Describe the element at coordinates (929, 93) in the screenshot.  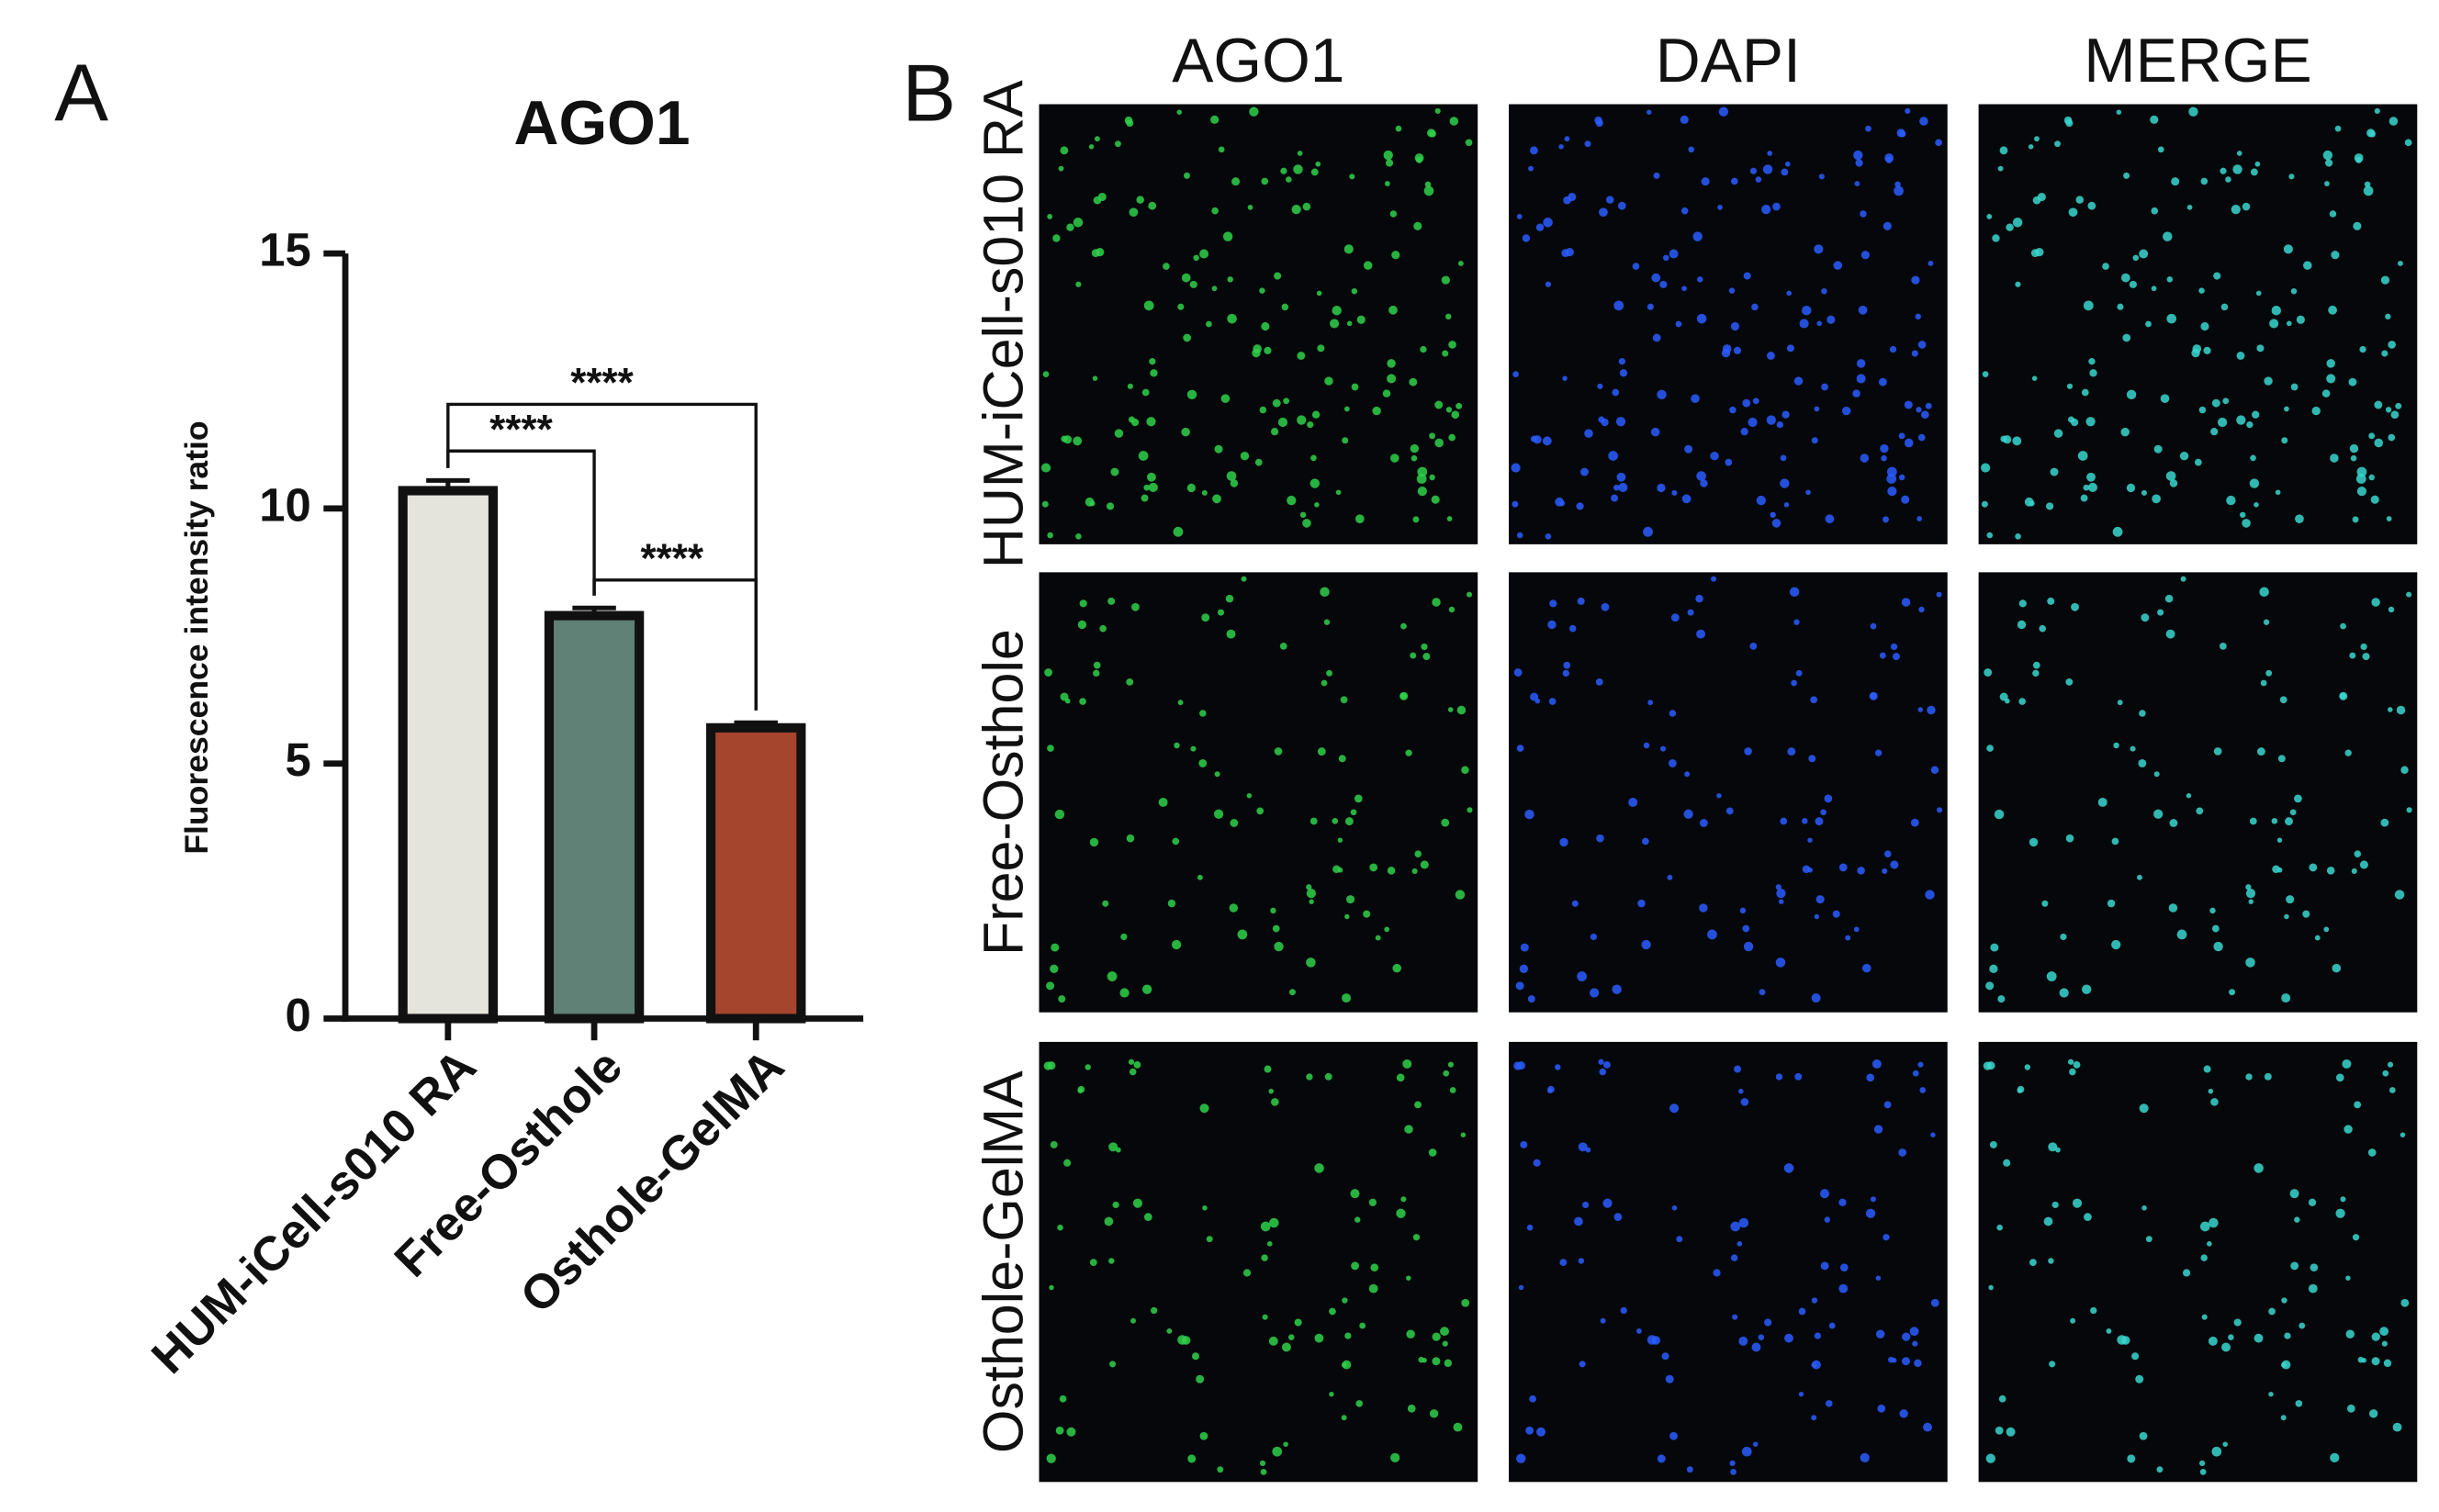
I see `panel-label: B` at that location.